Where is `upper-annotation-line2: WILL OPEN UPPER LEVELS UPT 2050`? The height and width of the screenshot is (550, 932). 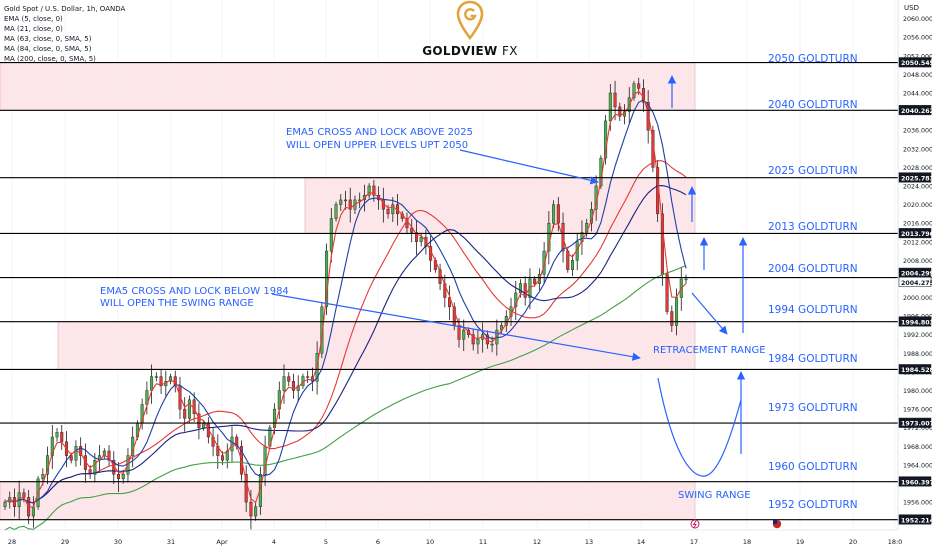
upper-annotation-line2: WILL OPEN UPPER LEVELS UPT 2050 is located at coordinates (377, 145).